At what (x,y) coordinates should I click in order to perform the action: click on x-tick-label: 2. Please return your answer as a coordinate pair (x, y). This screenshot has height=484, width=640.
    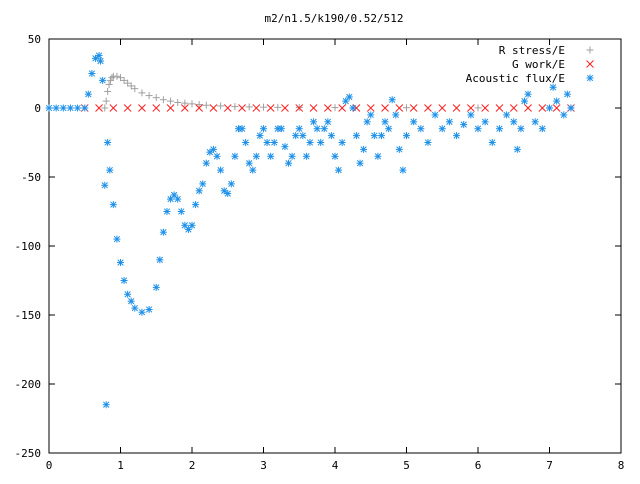
    Looking at the image, I should click on (192, 465).